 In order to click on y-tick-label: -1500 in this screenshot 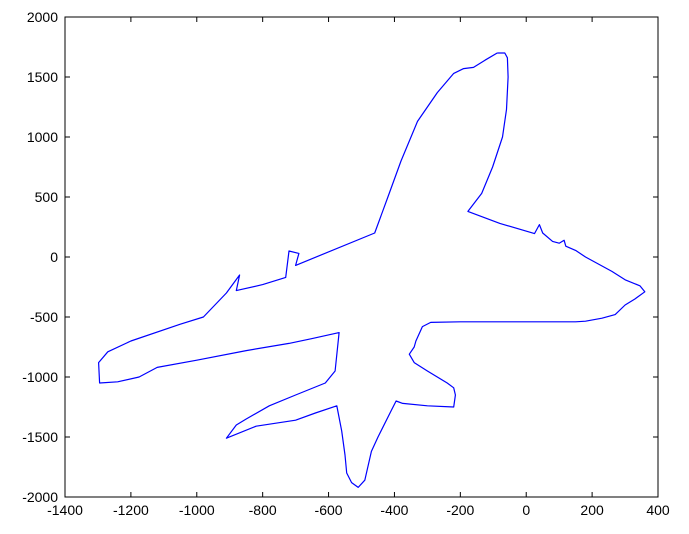, I will do `click(40, 437)`.